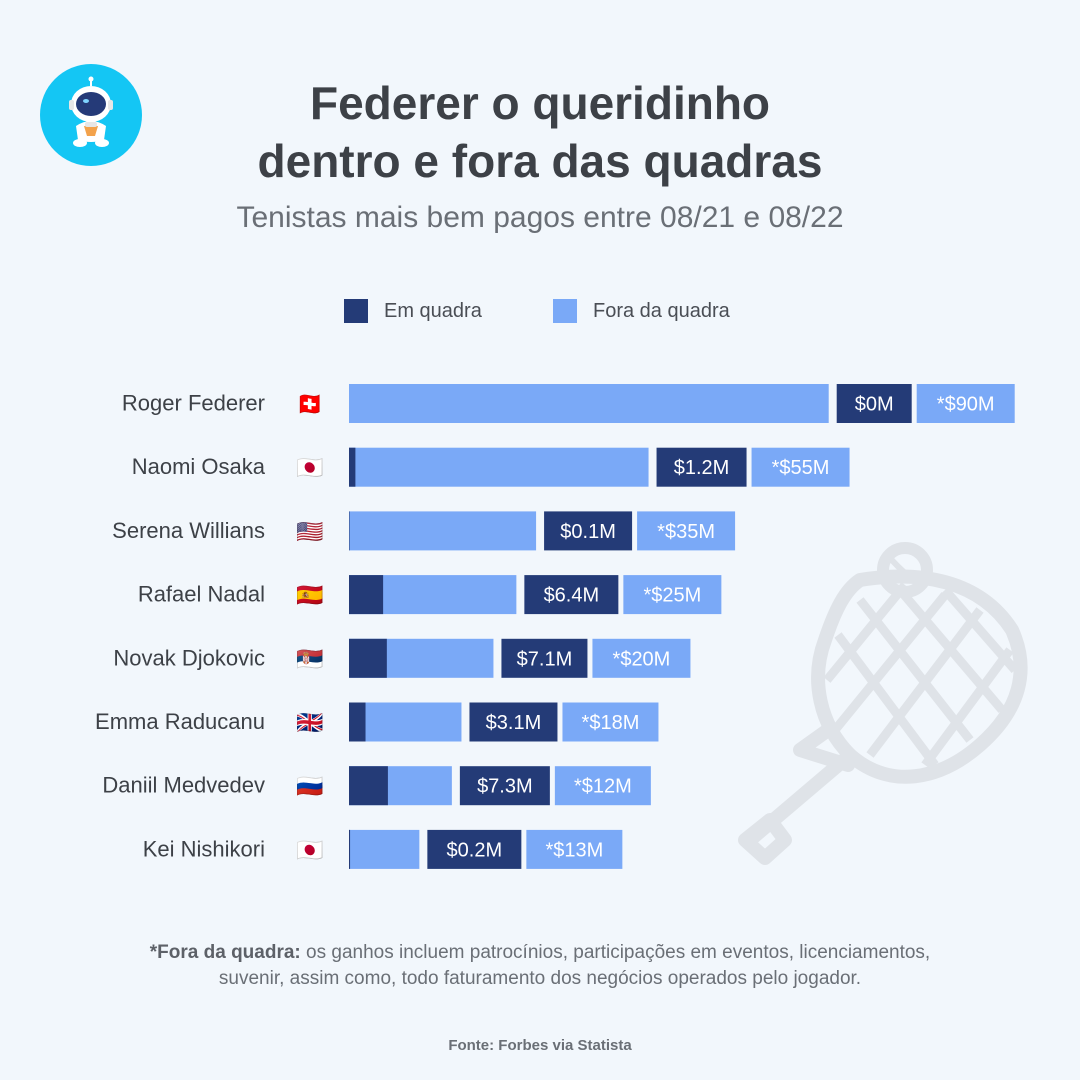 This screenshot has height=1080, width=1080. Describe the element at coordinates (540, 312) in the screenshot. I see `legend: Em quadra Fora da quadra` at that location.